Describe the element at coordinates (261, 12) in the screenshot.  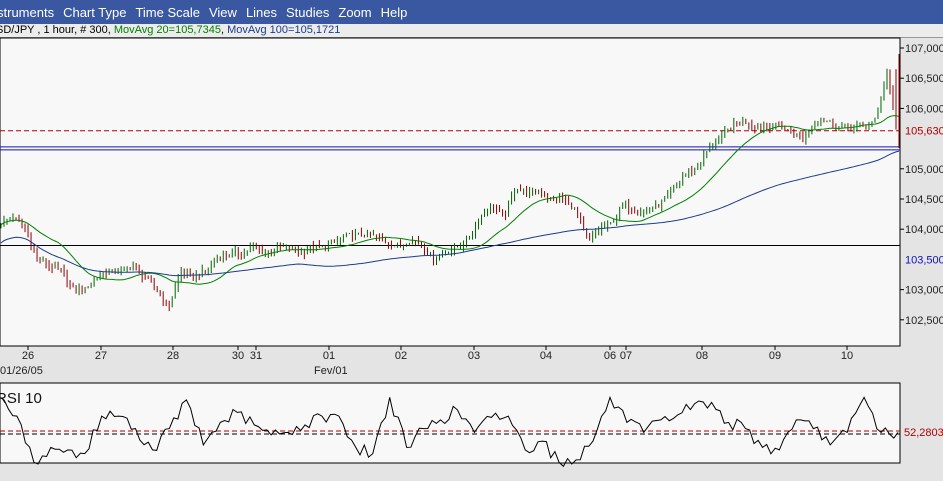
I see `menu-lines: Lines` at that location.